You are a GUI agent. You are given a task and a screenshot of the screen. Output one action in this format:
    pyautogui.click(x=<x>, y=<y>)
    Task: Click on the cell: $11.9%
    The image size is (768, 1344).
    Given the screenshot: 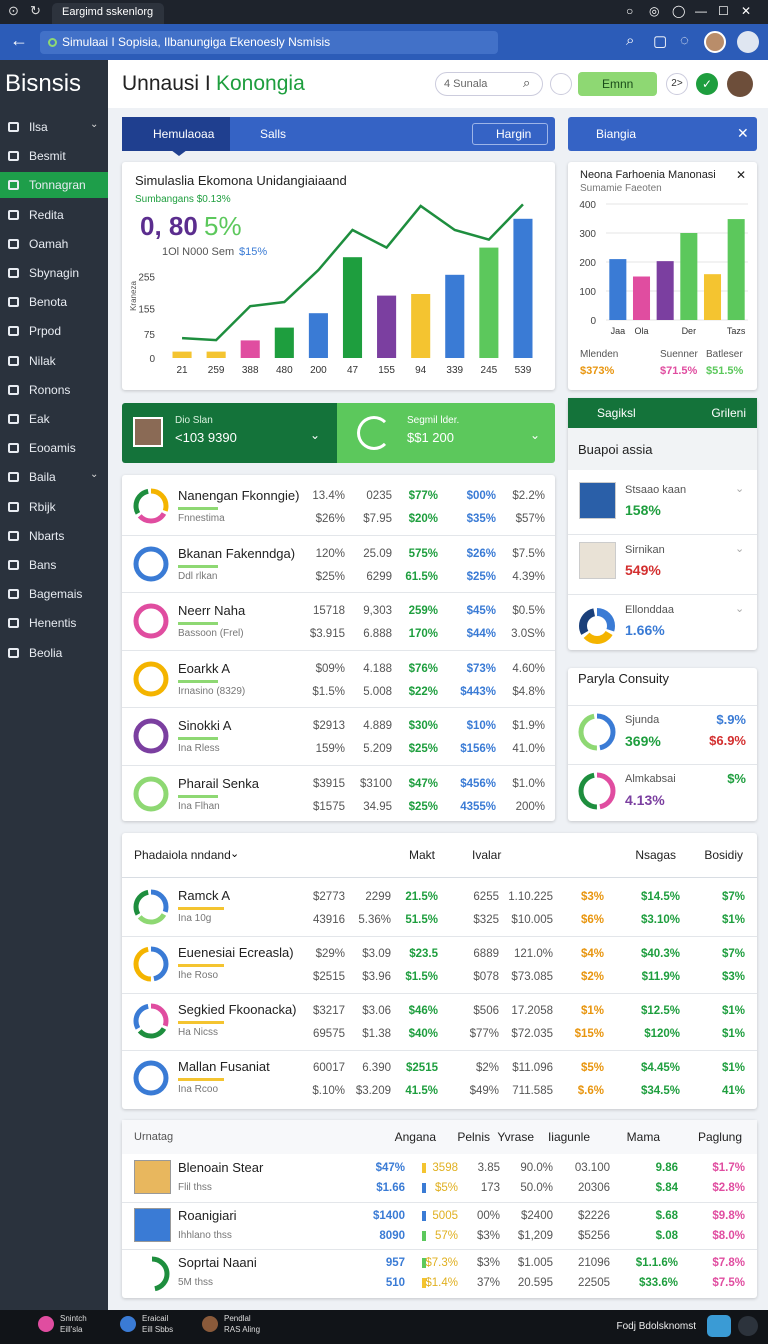 What is the action you would take?
    pyautogui.click(x=660, y=977)
    